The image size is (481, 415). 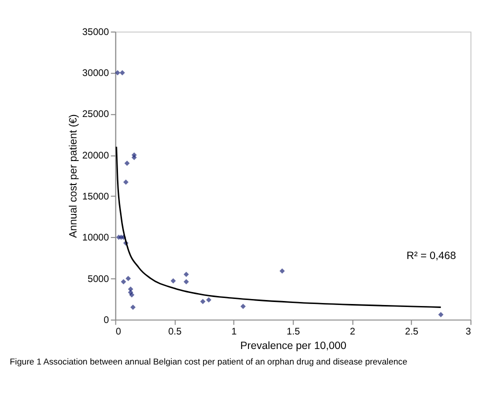 I want to click on y-tick-label: 15000, so click(x=95, y=197).